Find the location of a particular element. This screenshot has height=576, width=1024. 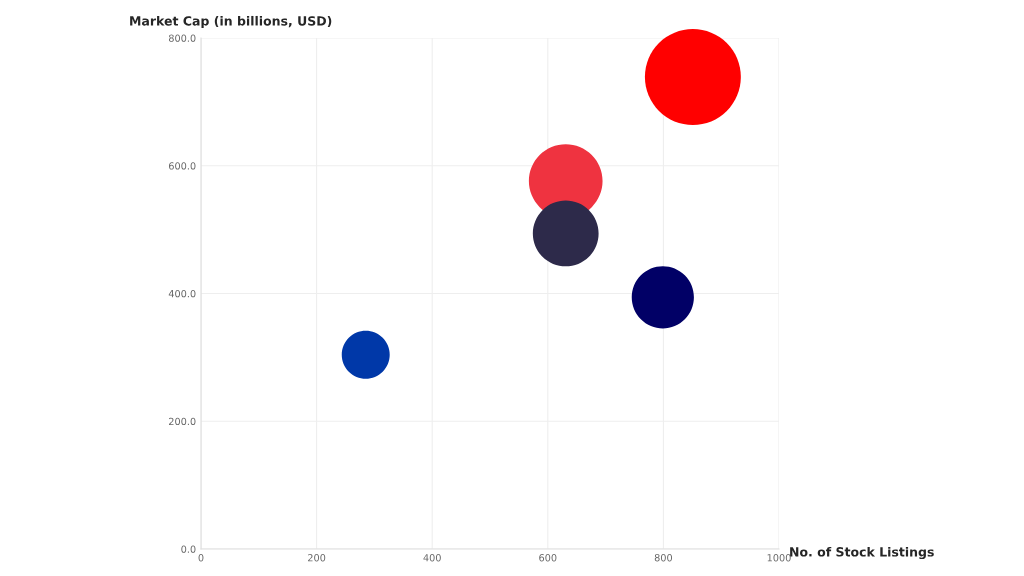

y-tick-label: 600.0 is located at coordinates (182, 166).